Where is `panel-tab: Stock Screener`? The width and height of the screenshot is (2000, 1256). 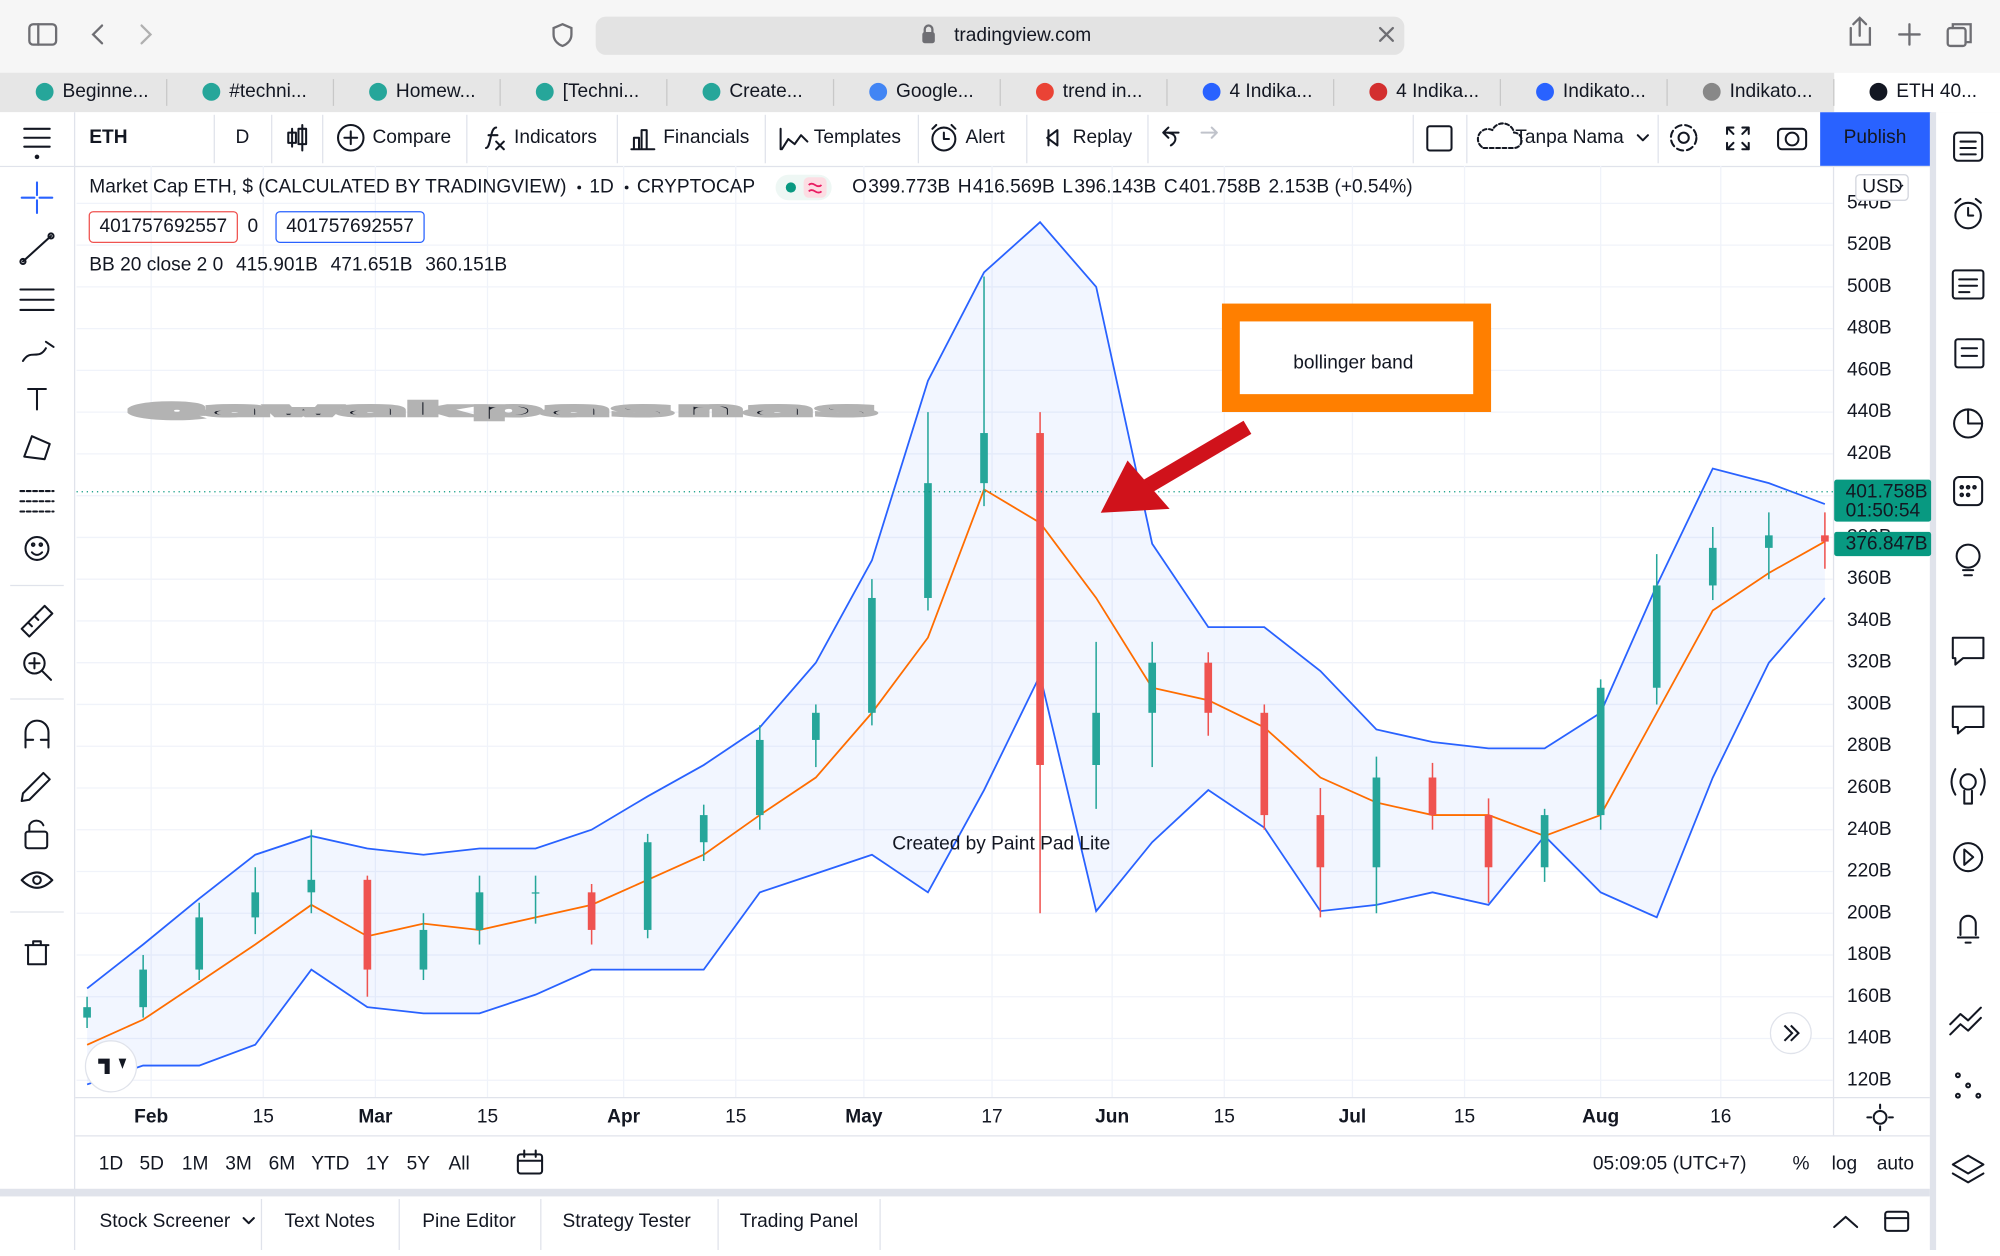 panel-tab: Stock Screener is located at coordinates (164, 1221).